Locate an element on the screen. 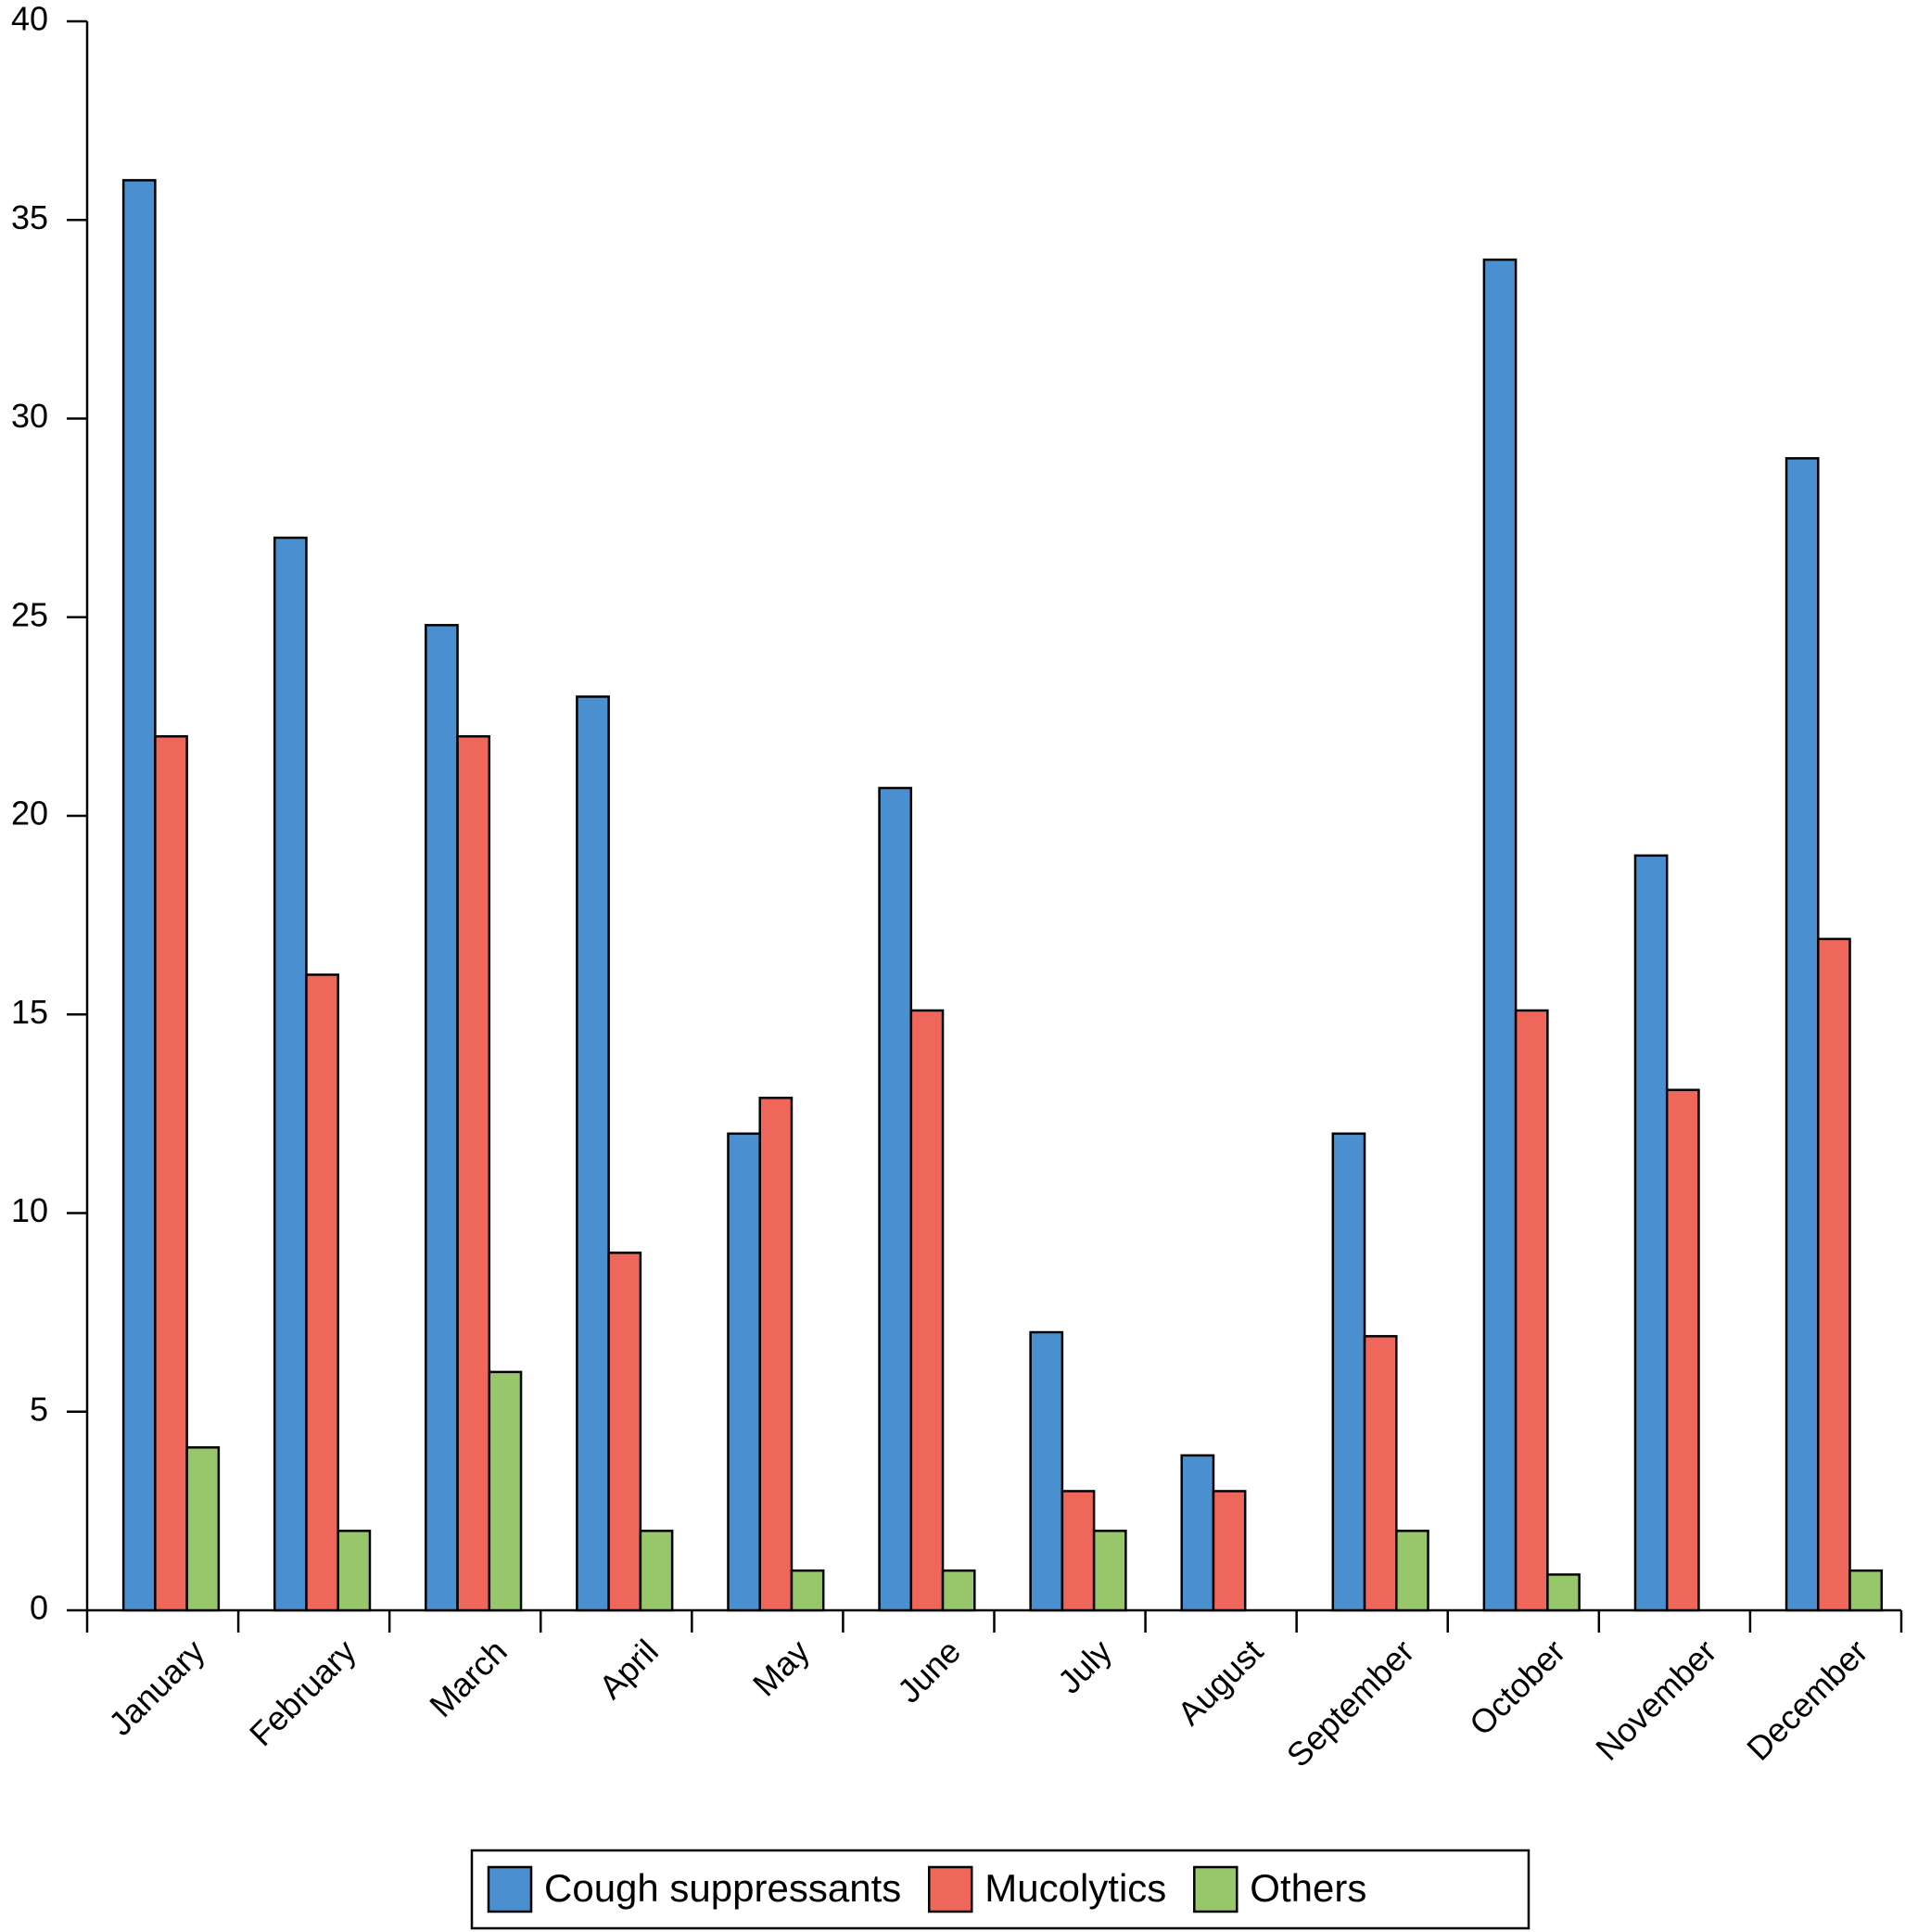 This screenshot has height=1932, width=1905. y-tick-label: 20 is located at coordinates (29, 813).